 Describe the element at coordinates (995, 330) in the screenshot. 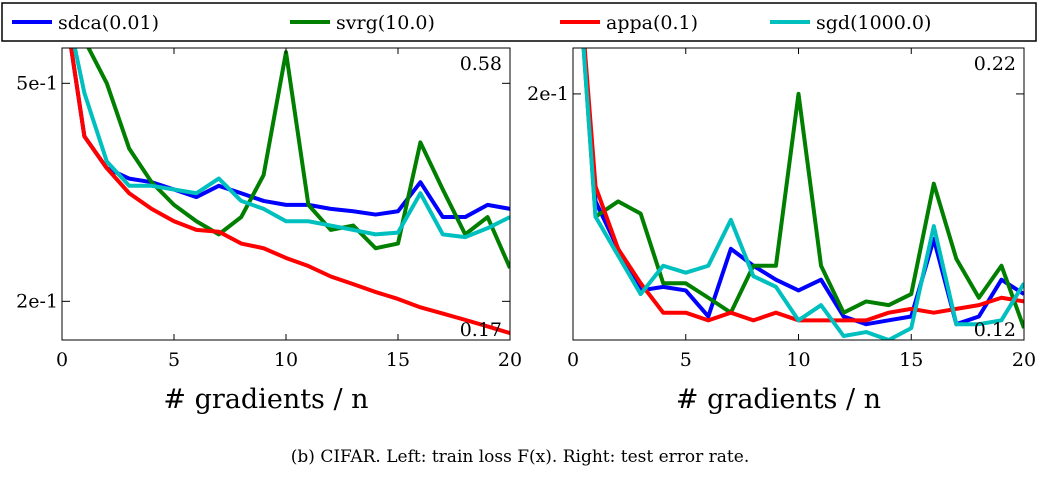

I see `annotation: 0.12` at that location.